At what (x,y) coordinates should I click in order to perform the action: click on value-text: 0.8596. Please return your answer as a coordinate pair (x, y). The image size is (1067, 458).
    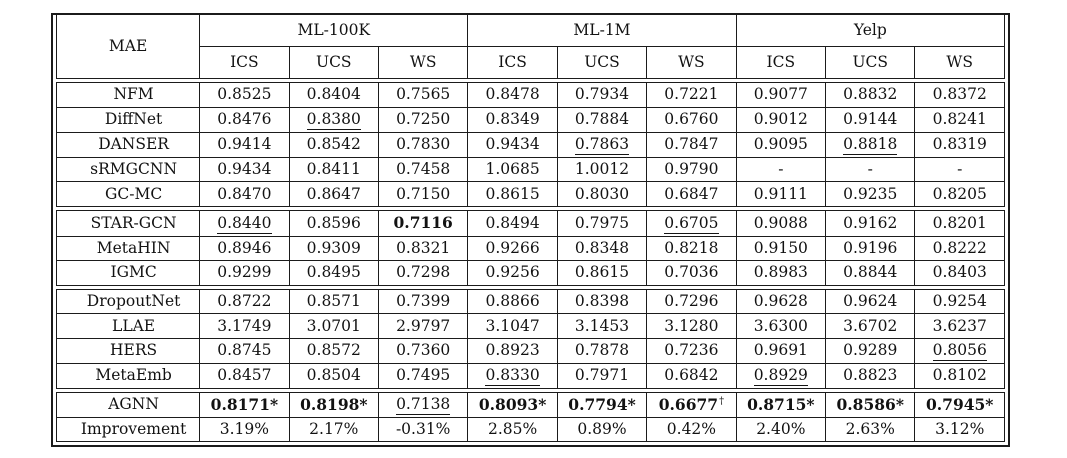
    Looking at the image, I should click on (333, 222).